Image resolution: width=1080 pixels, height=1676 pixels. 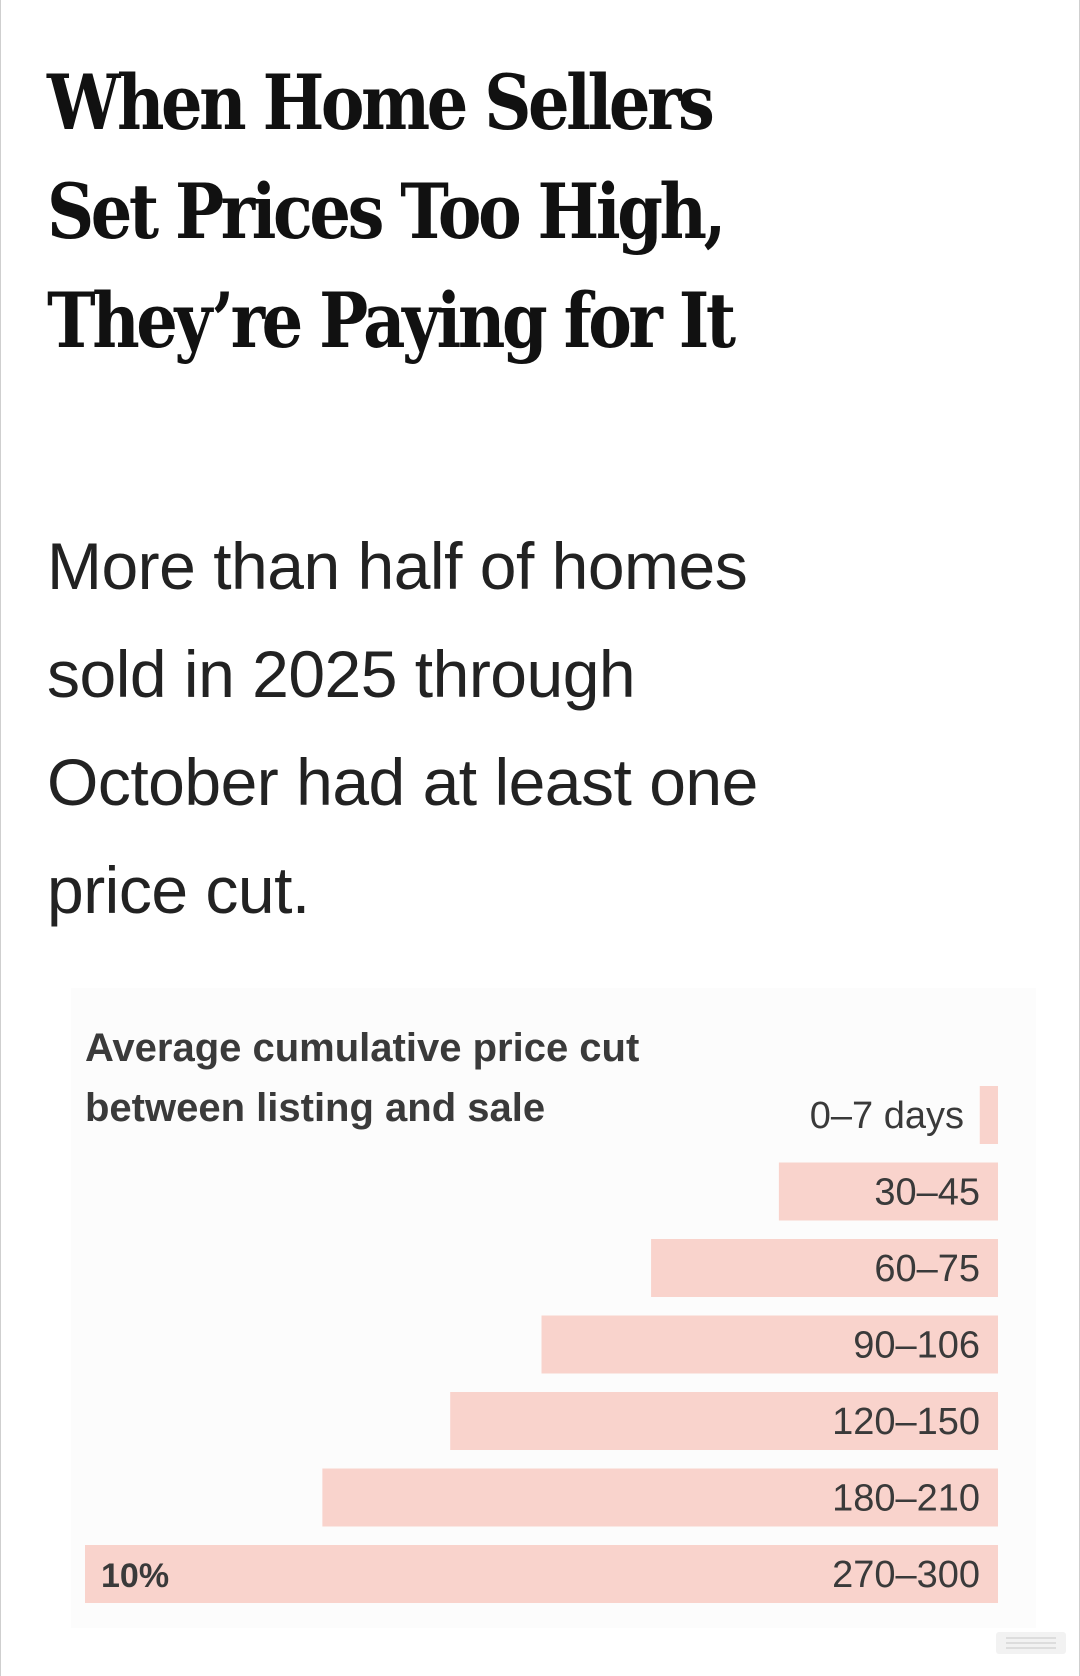 What do you see at coordinates (906, 1422) in the screenshot?
I see `category-label-4: 120–150` at bounding box center [906, 1422].